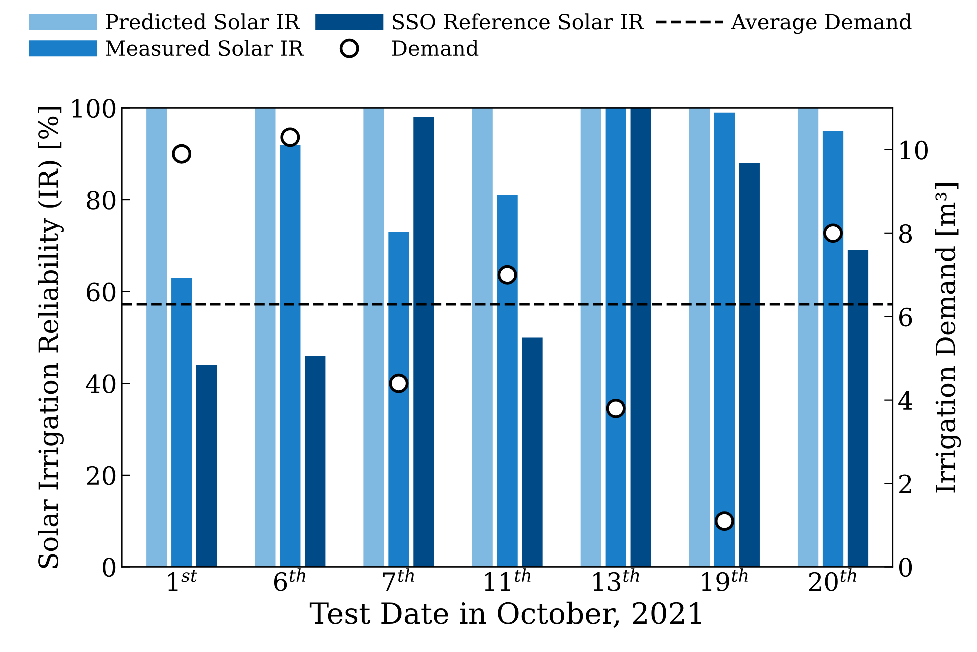 The image size is (977, 652). I want to click on y-tick-label: 80, so click(101, 200).